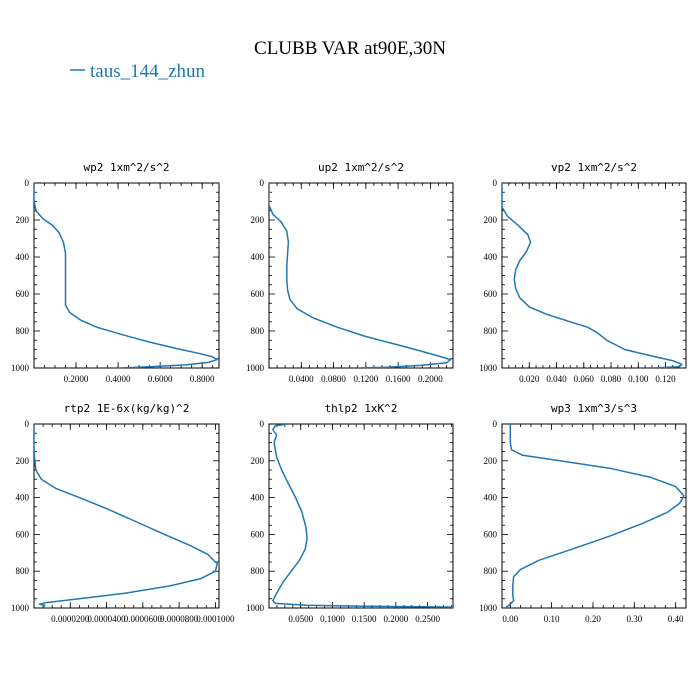 The width and height of the screenshot is (700, 700). Describe the element at coordinates (202, 379) in the screenshot. I see `x-tick-label: 0.8000` at that location.